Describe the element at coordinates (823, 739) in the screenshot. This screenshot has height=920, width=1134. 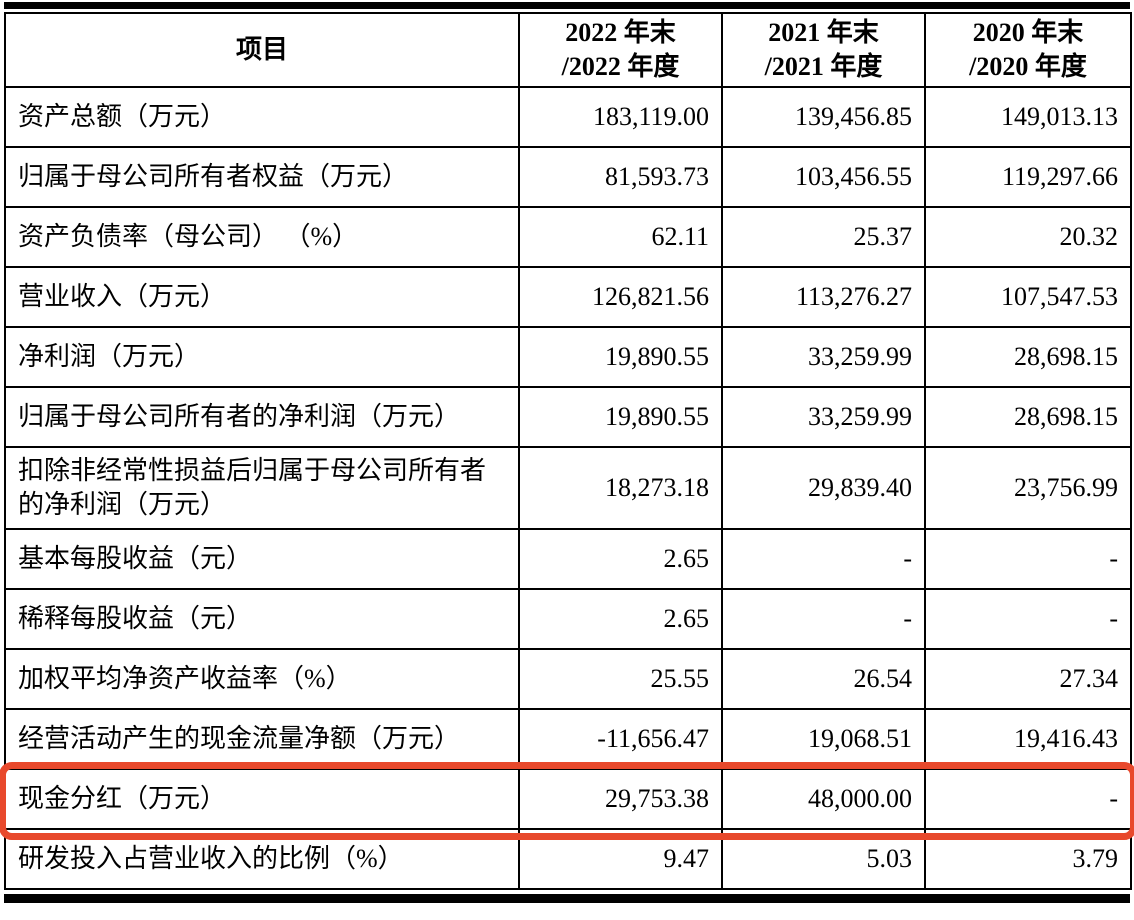
I see `row-value: 19,068.51` at that location.